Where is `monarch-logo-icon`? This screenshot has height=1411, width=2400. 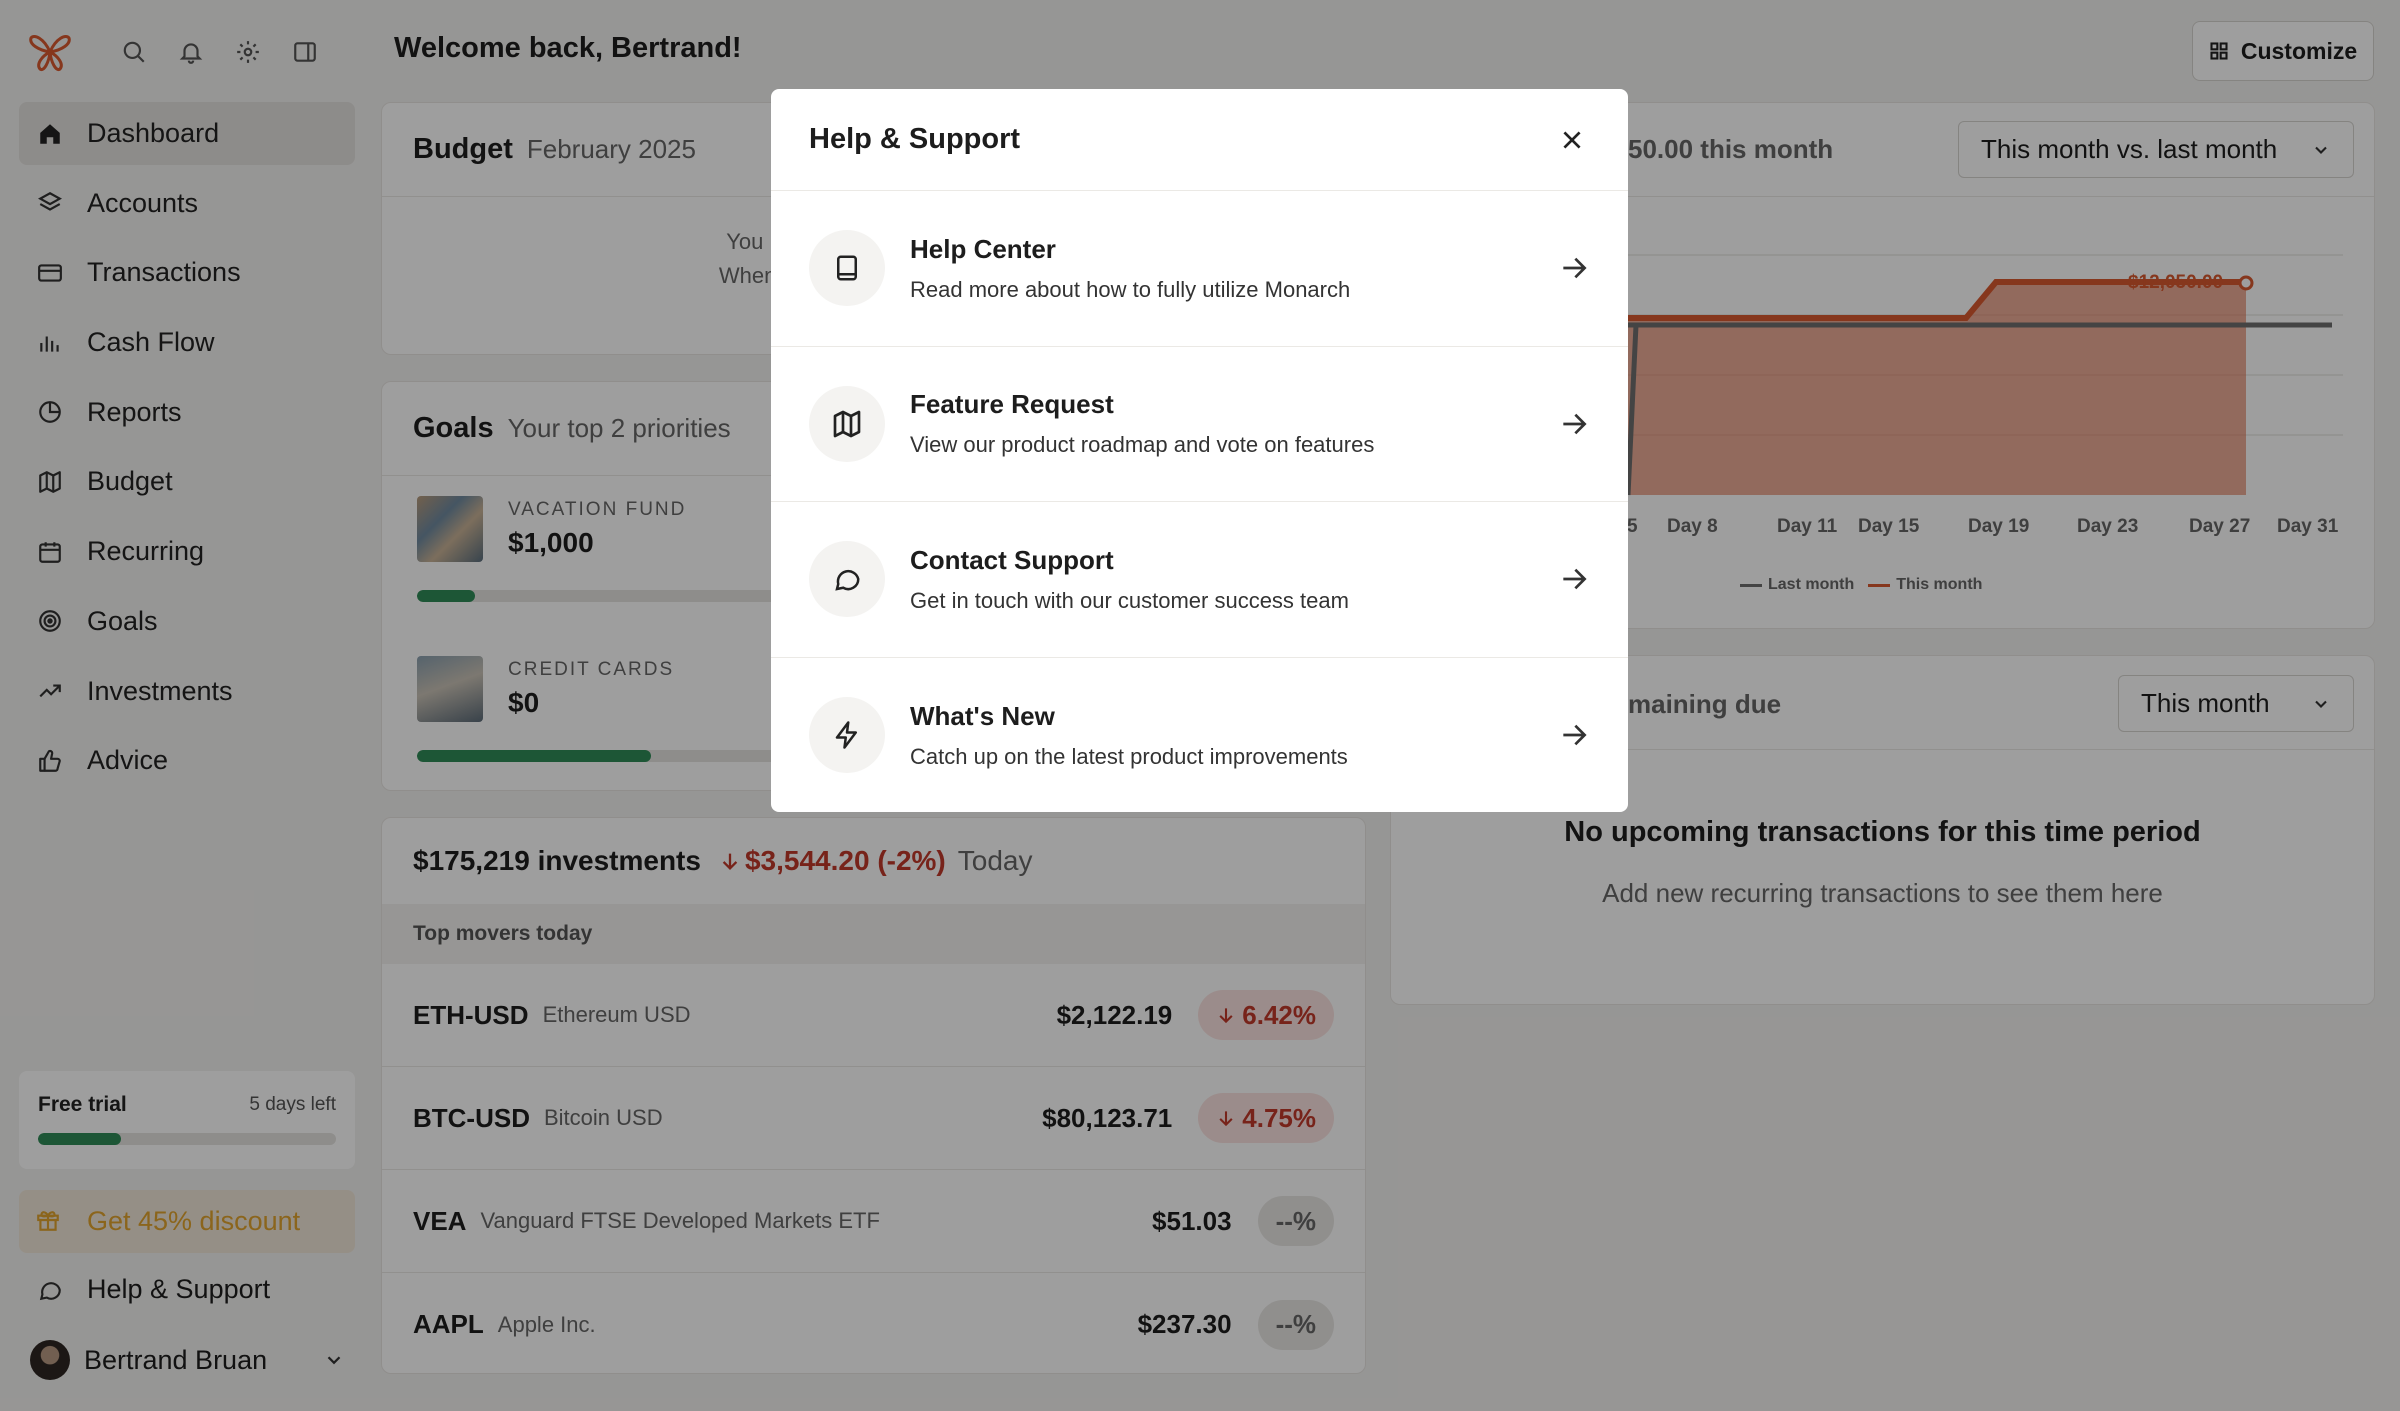 monarch-logo-icon is located at coordinates (50, 52).